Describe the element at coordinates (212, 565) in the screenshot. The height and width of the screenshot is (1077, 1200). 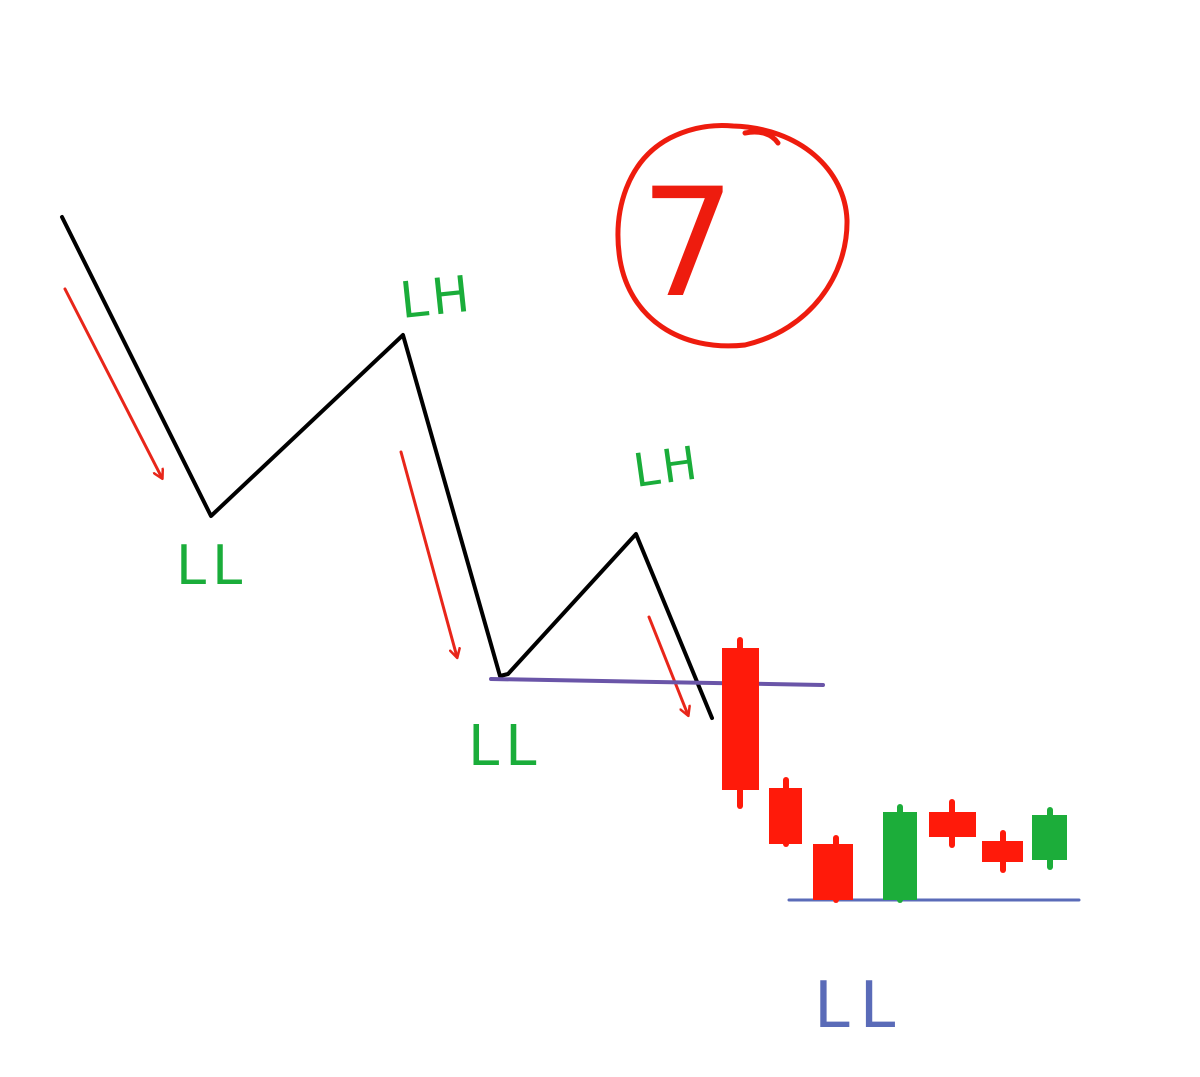
I see `label-ll-1: LL` at that location.